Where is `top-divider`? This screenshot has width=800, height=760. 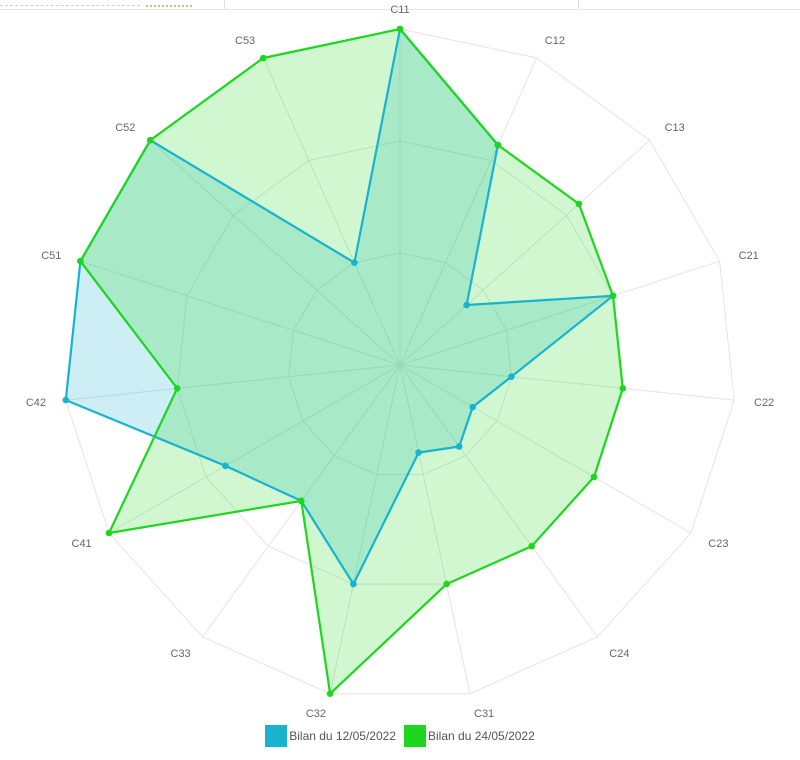
top-divider is located at coordinates (70, 5).